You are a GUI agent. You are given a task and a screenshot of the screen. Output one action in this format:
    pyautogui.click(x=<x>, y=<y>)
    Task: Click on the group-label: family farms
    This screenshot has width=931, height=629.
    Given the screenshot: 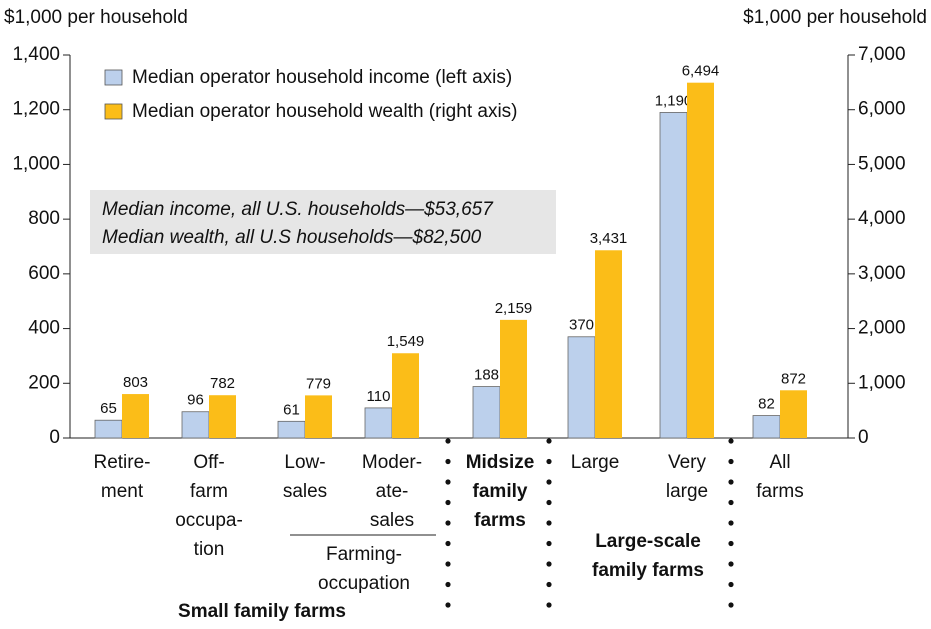 What is the action you would take?
    pyautogui.click(x=648, y=570)
    